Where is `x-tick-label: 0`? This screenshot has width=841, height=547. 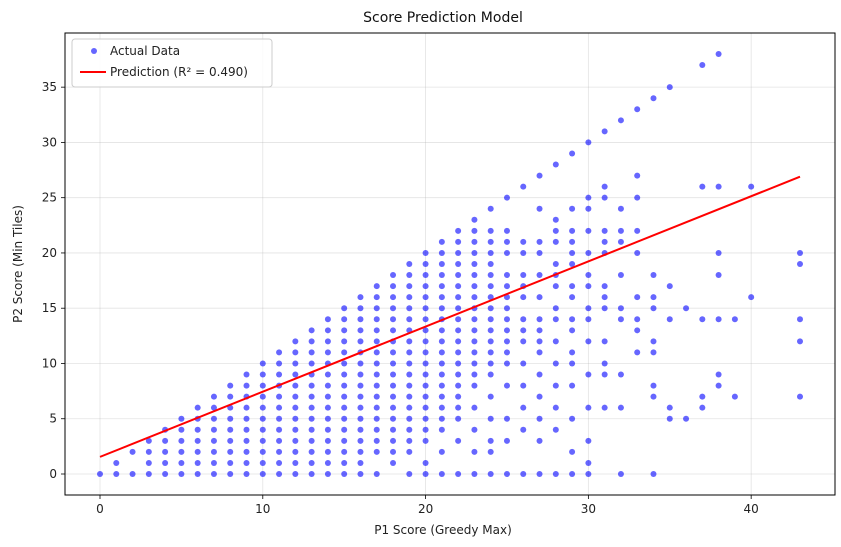
x-tick-label: 0 is located at coordinates (100, 509).